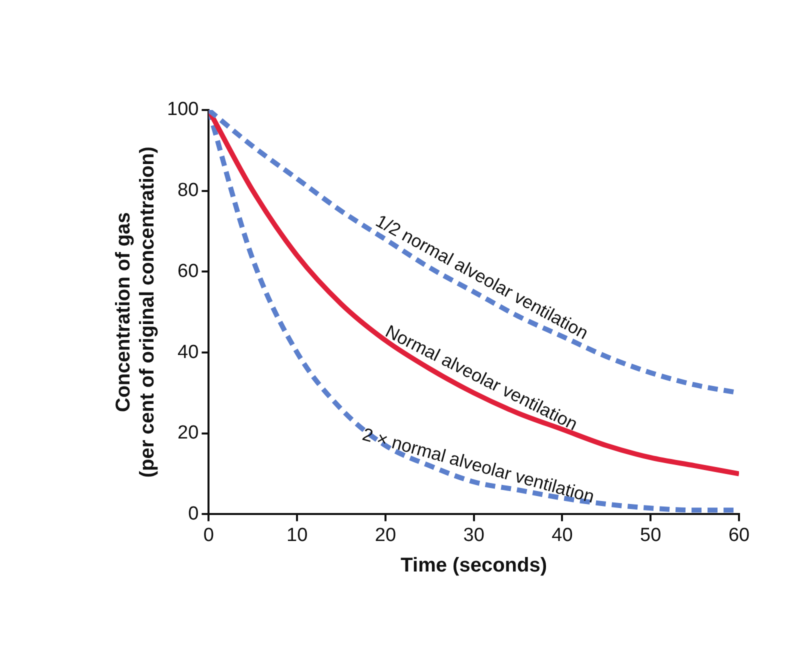  What do you see at coordinates (188, 271) in the screenshot?
I see `y-tick-label: 60` at bounding box center [188, 271].